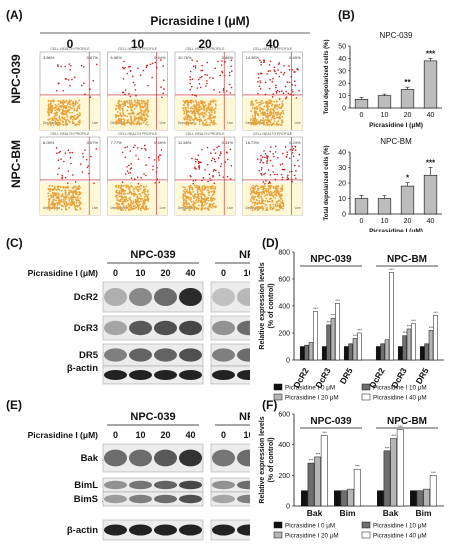 Image resolution: width=451 pixels, height=550 pixels. What do you see at coordinates (284, 476) in the screenshot?
I see `y-tick-label: 200` at bounding box center [284, 476].